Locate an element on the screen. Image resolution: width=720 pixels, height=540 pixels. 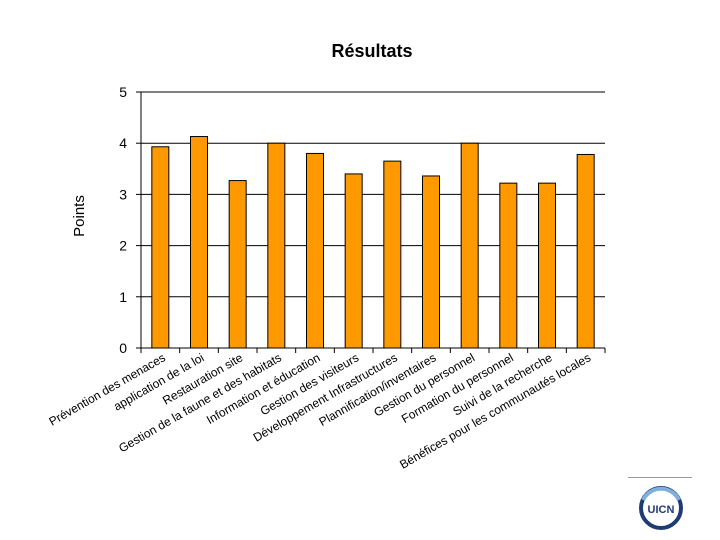
uicn-logo: UICN is located at coordinates (660, 507).